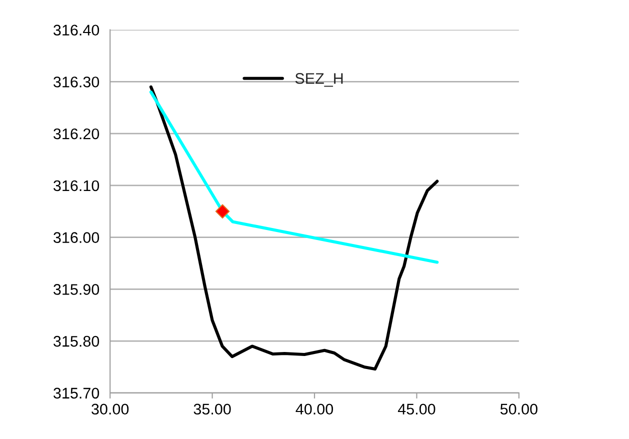 Image resolution: width=629 pixels, height=439 pixels. Describe the element at coordinates (110, 409) in the screenshot. I see `x-tick-label: 30.00` at that location.